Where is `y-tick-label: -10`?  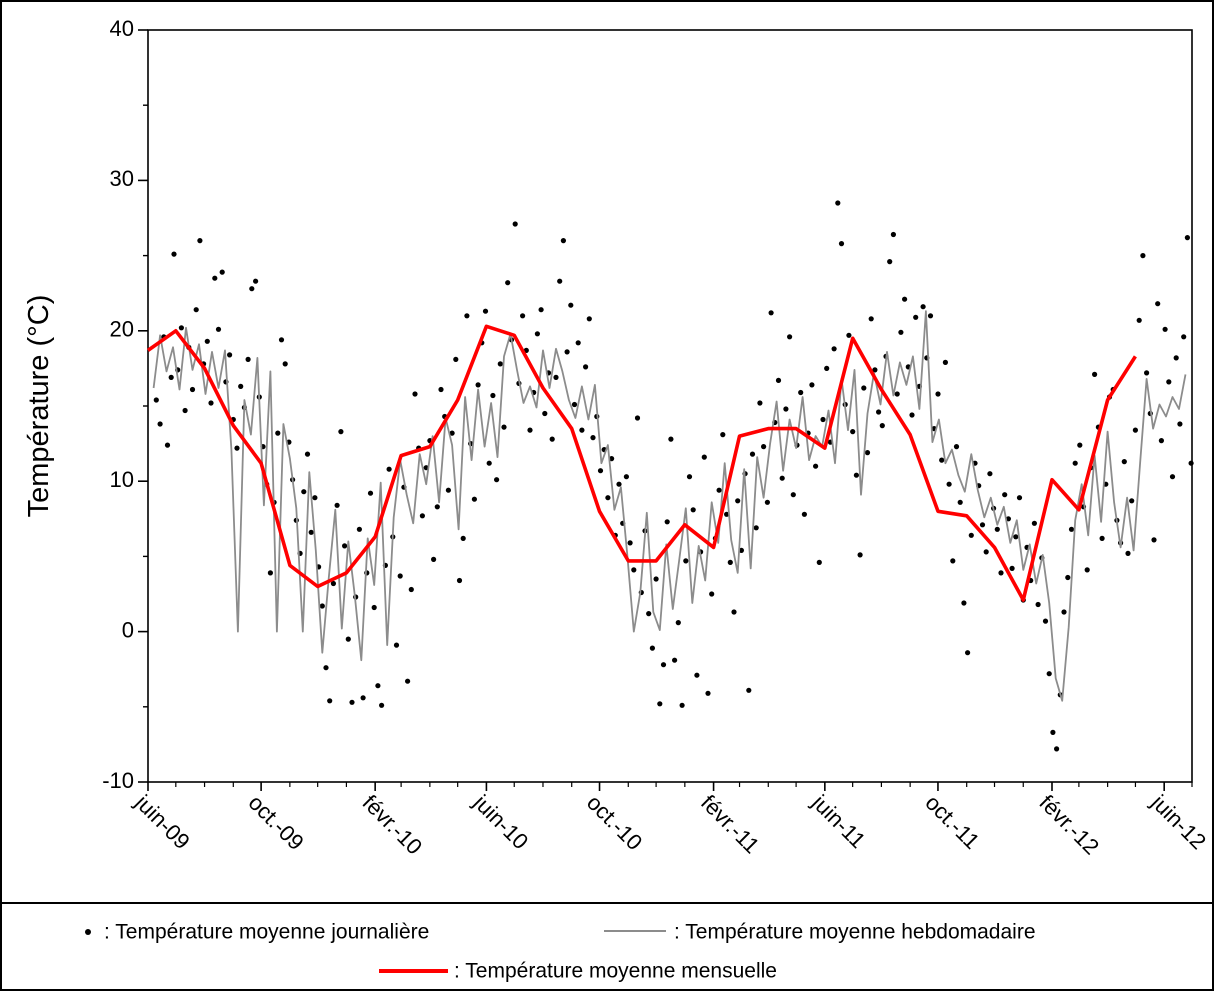 y-tick-label: -10 is located at coordinates (118, 780).